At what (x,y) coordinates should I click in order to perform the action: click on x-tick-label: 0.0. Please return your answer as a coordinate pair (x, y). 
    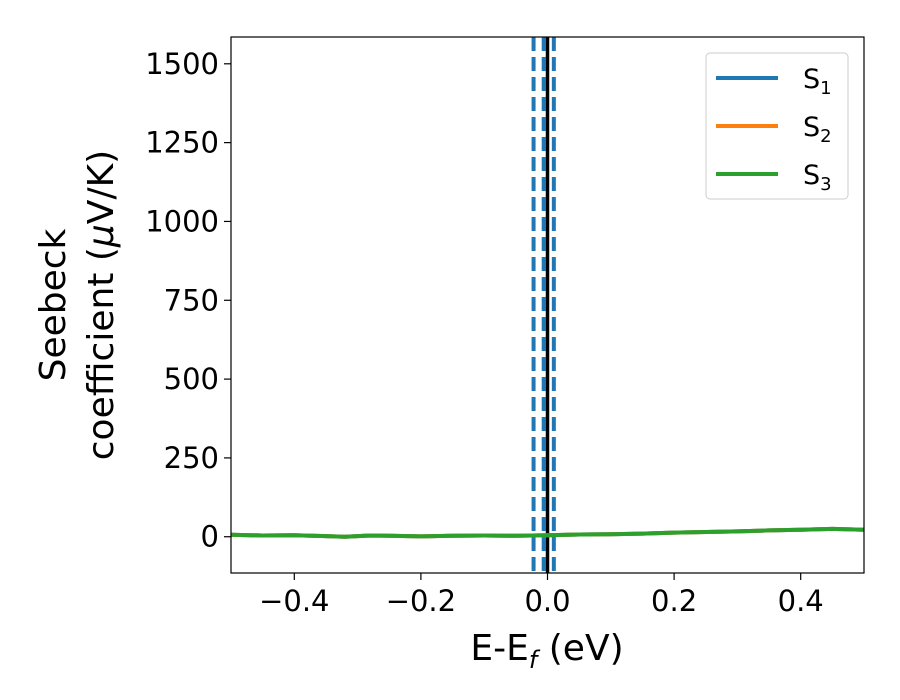
    Looking at the image, I should click on (547, 601).